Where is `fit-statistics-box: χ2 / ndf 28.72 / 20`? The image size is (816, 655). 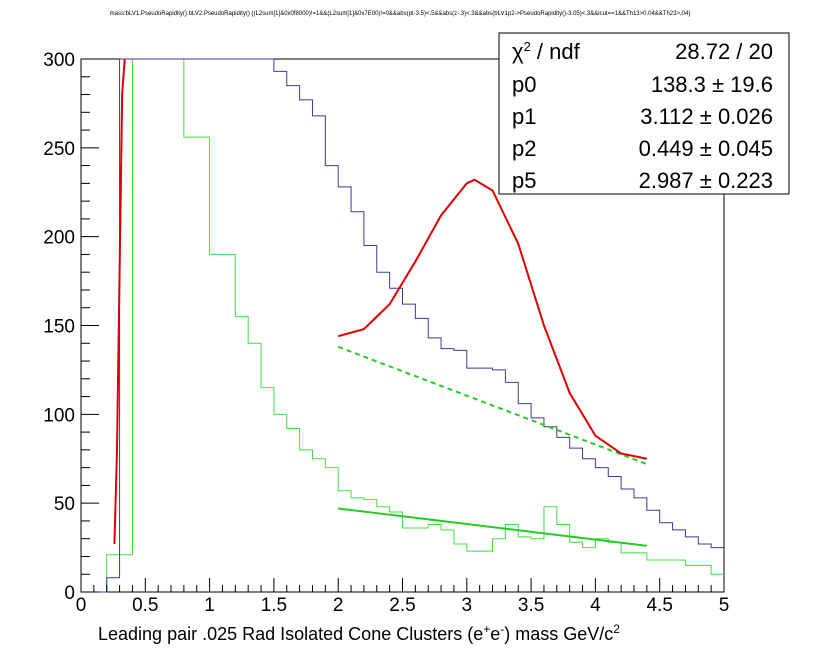
fit-statistics-box: χ2 / ndf 28.72 / 20 is located at coordinates (644, 113).